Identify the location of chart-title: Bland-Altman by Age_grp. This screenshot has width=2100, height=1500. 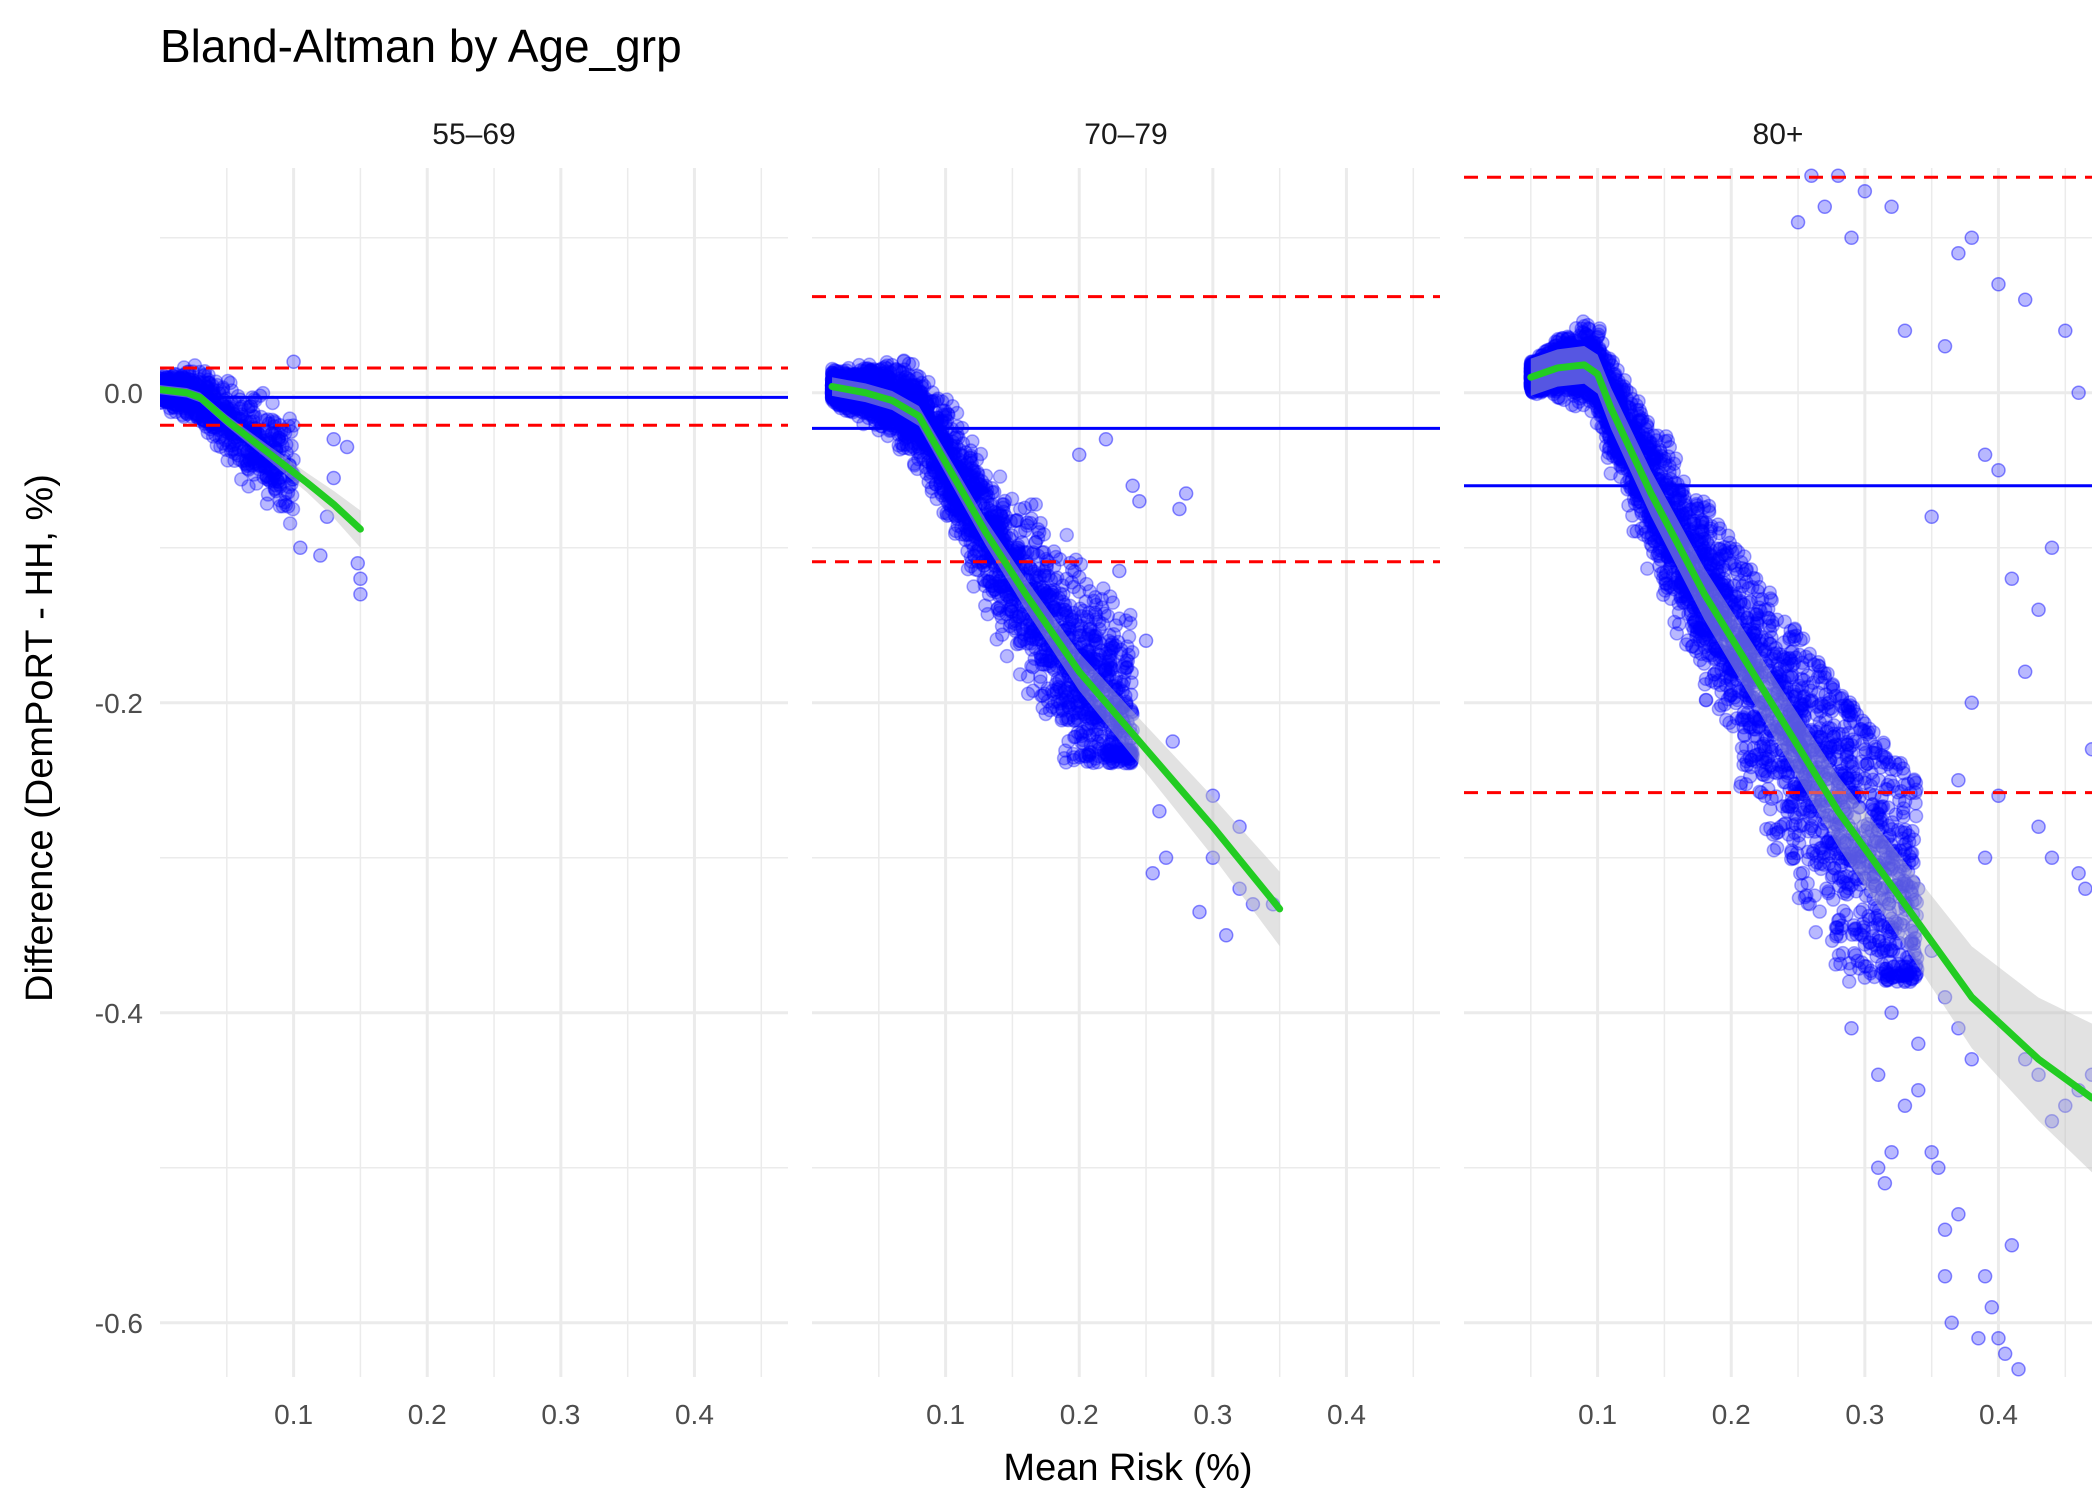
(421, 46).